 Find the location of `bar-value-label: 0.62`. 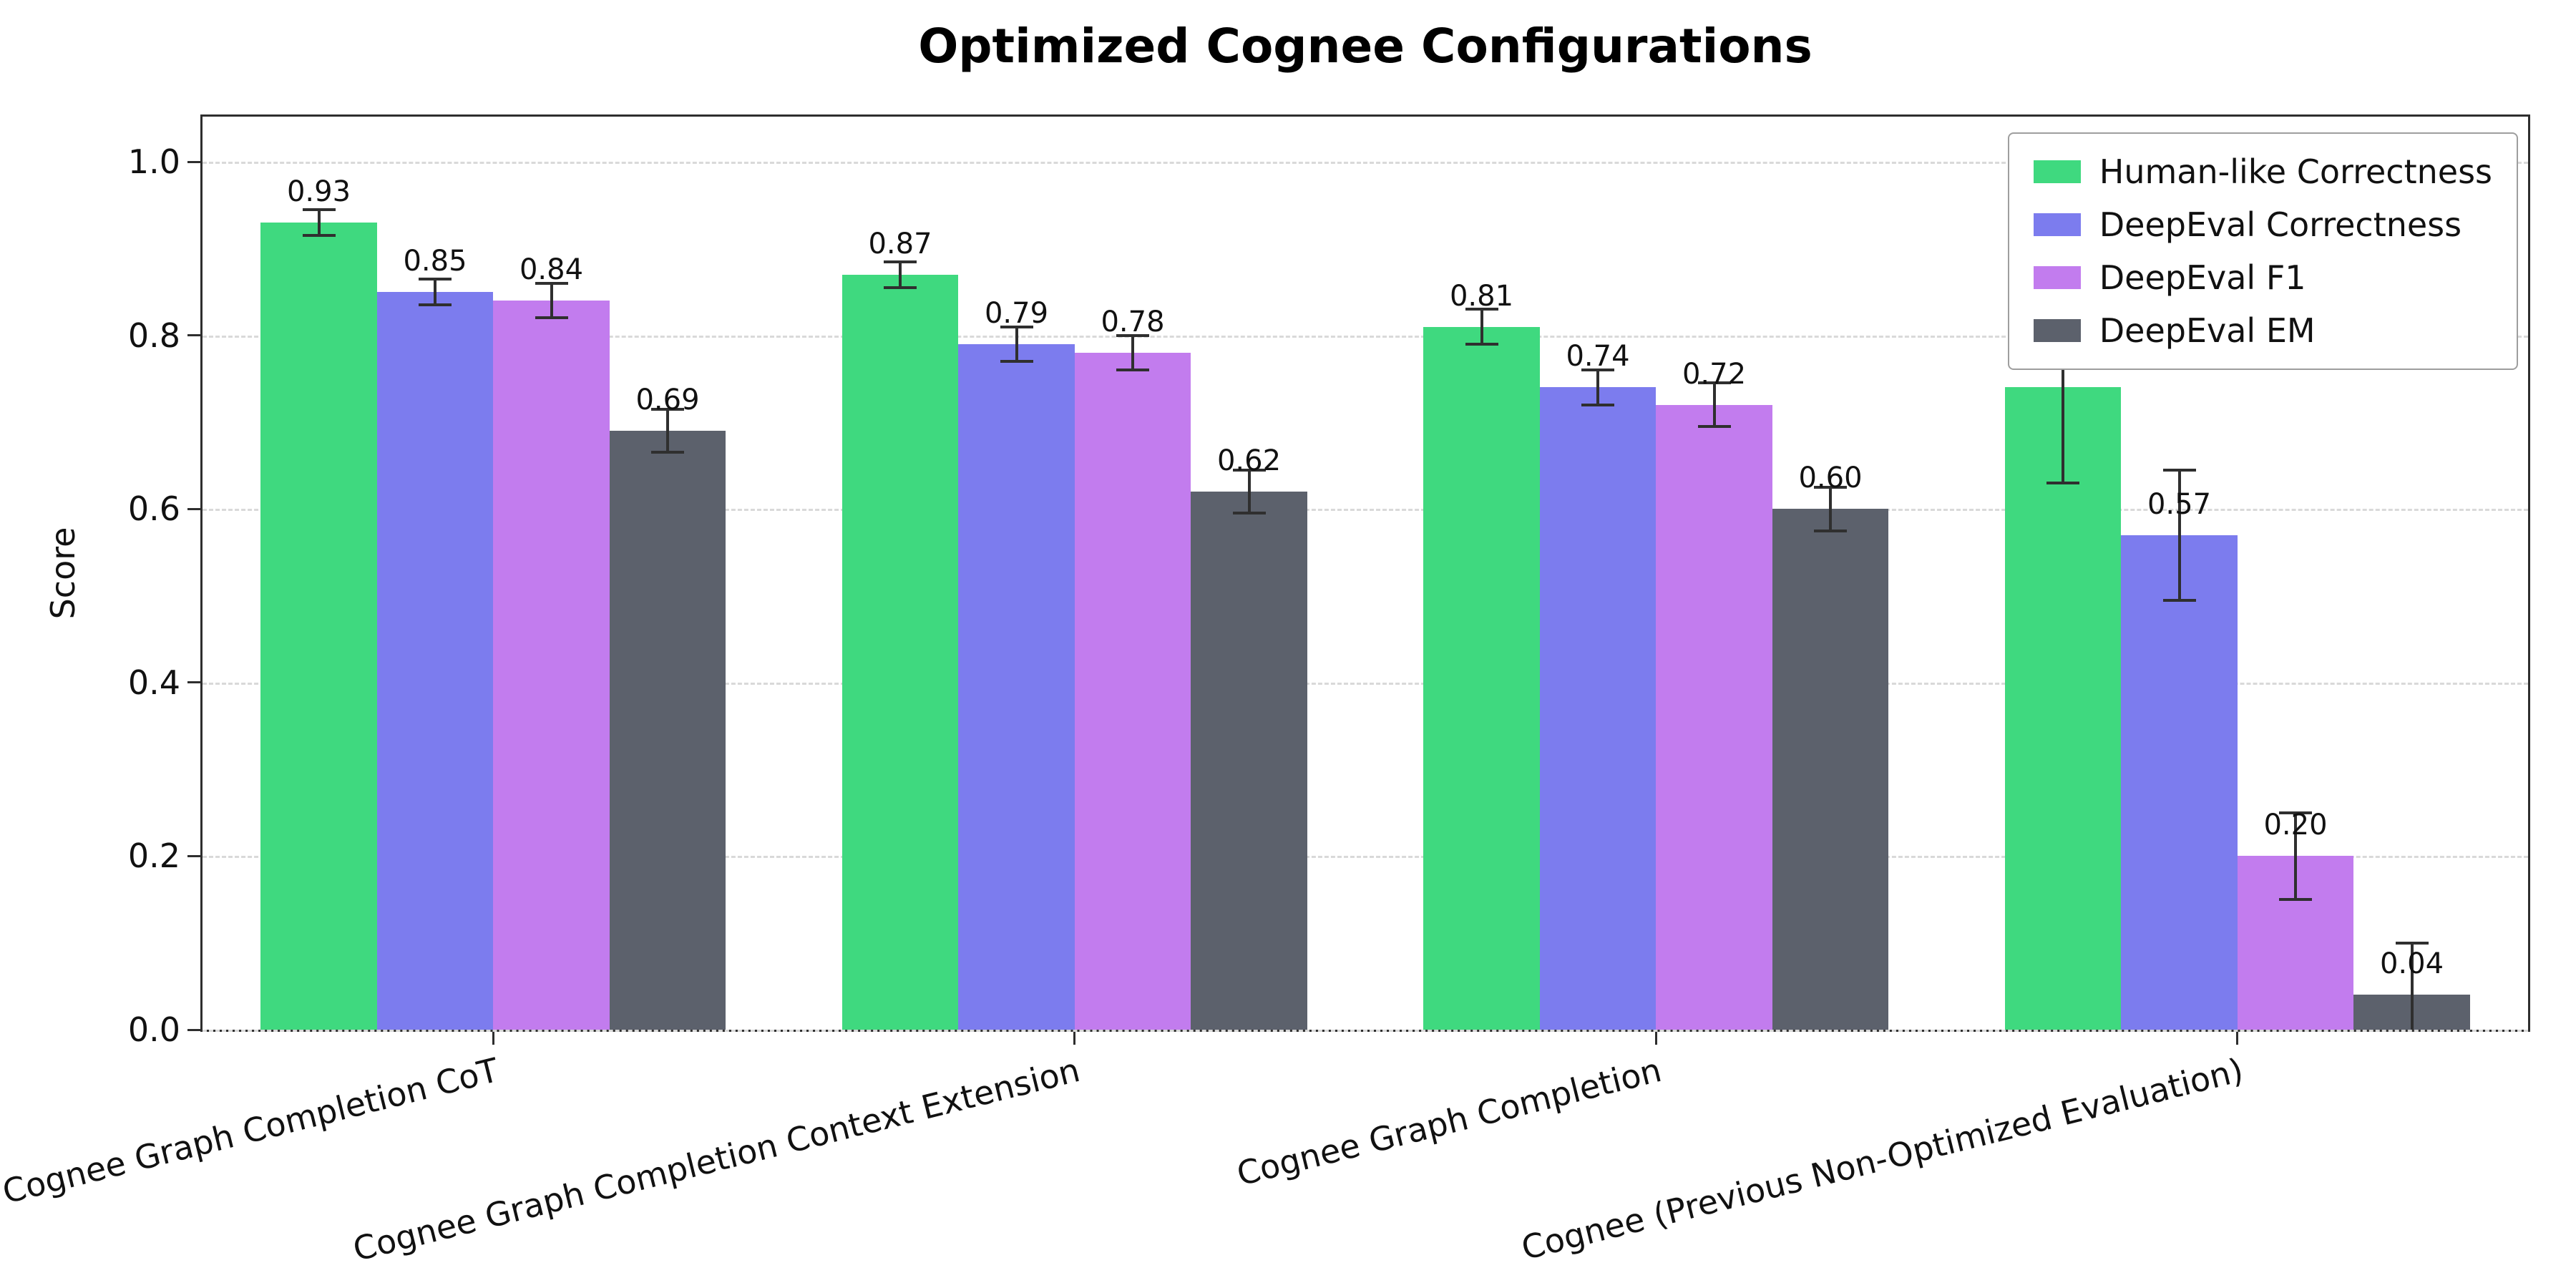

bar-value-label: 0.62 is located at coordinates (1249, 460).